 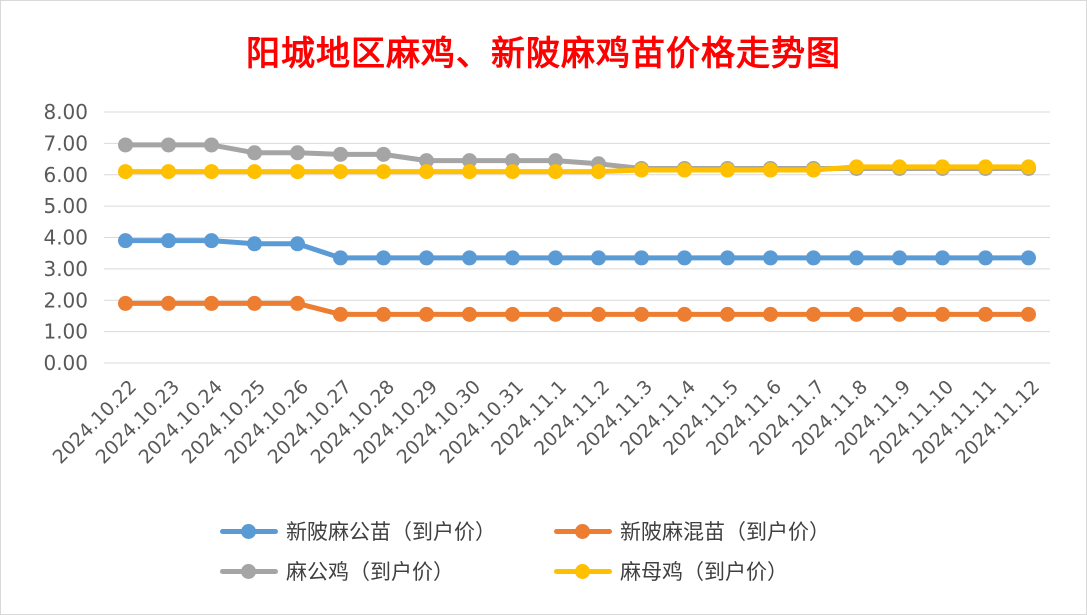 I want to click on y-tick-label: 0.00, so click(x=65, y=363).